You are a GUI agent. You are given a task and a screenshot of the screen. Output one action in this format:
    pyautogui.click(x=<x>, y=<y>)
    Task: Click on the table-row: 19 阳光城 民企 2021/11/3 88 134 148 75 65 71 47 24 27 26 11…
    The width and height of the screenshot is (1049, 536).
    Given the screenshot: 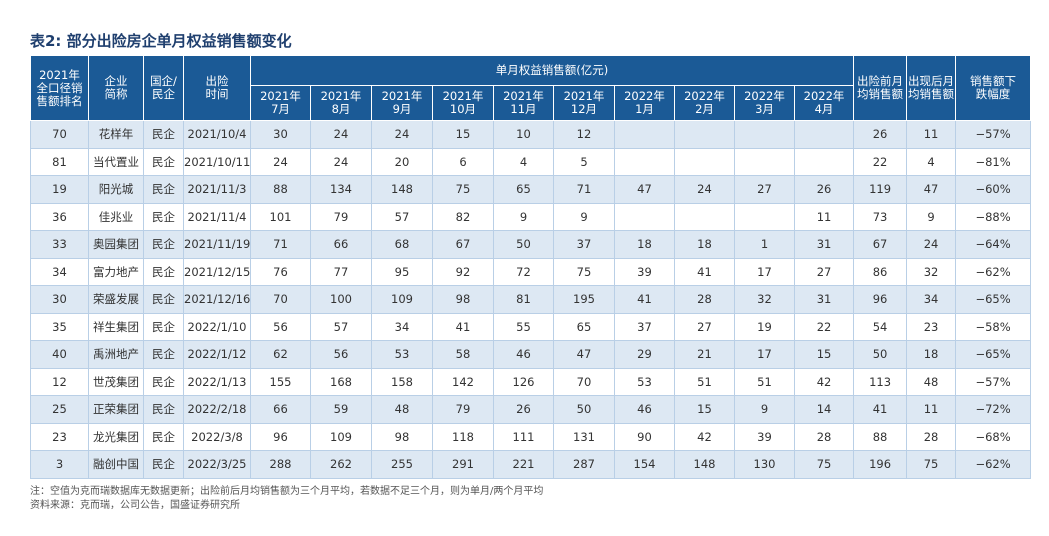 What is the action you would take?
    pyautogui.click(x=531, y=189)
    